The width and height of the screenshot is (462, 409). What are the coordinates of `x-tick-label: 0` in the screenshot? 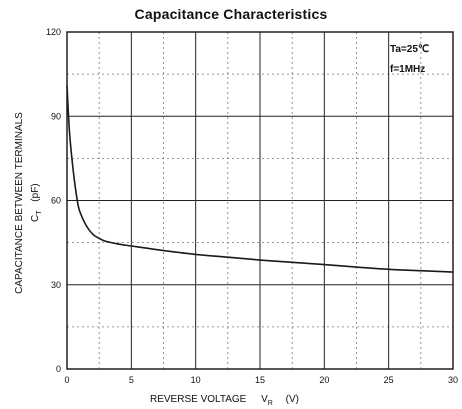 It's located at (66, 380).